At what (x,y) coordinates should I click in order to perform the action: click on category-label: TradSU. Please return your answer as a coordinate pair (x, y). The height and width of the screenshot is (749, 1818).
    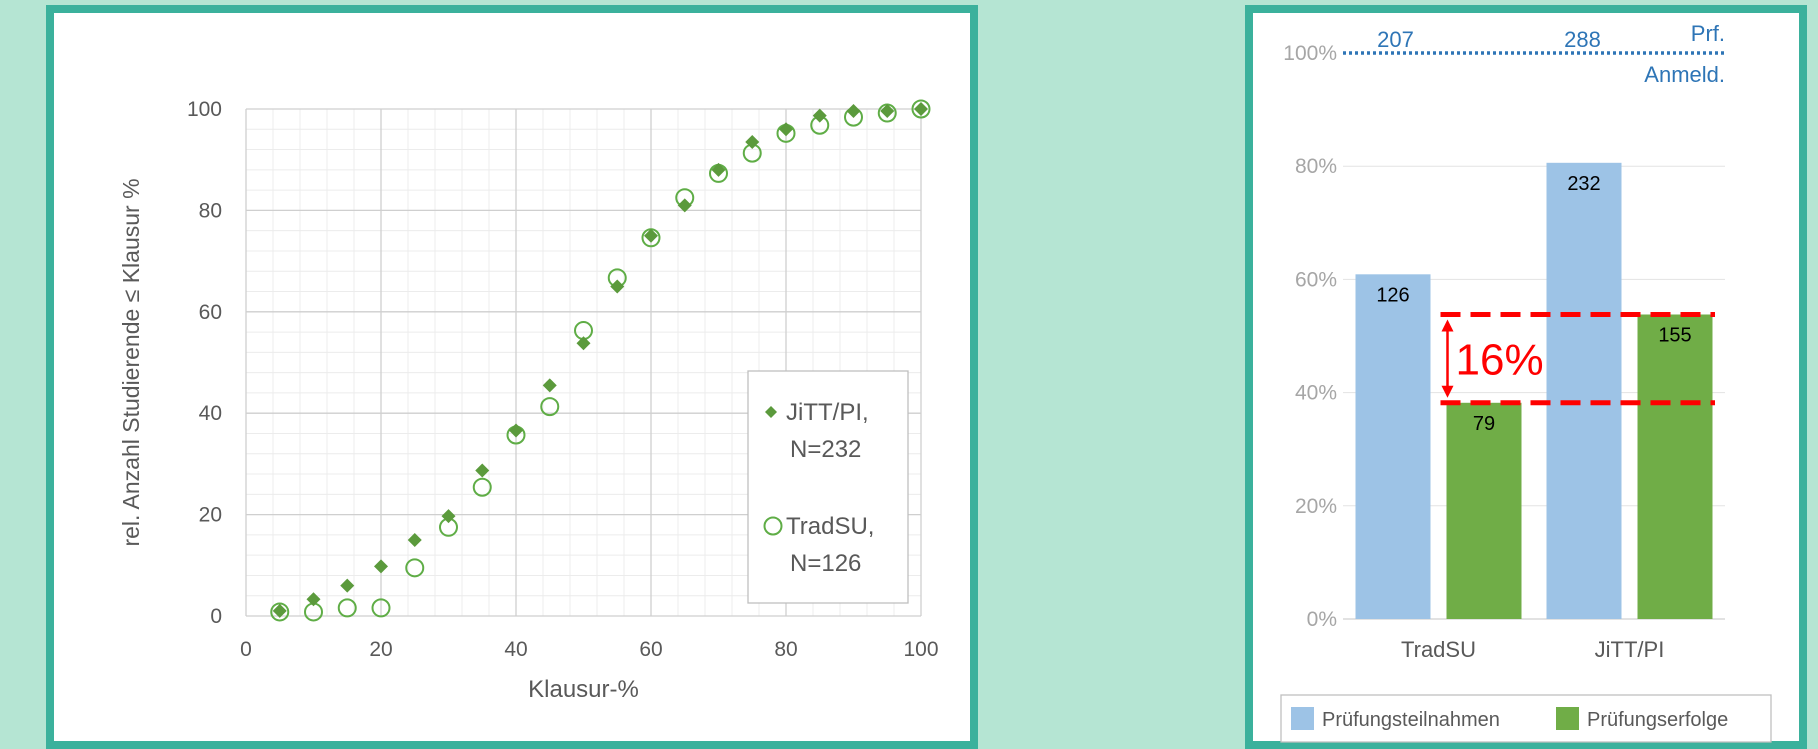
    Looking at the image, I should click on (1438, 649).